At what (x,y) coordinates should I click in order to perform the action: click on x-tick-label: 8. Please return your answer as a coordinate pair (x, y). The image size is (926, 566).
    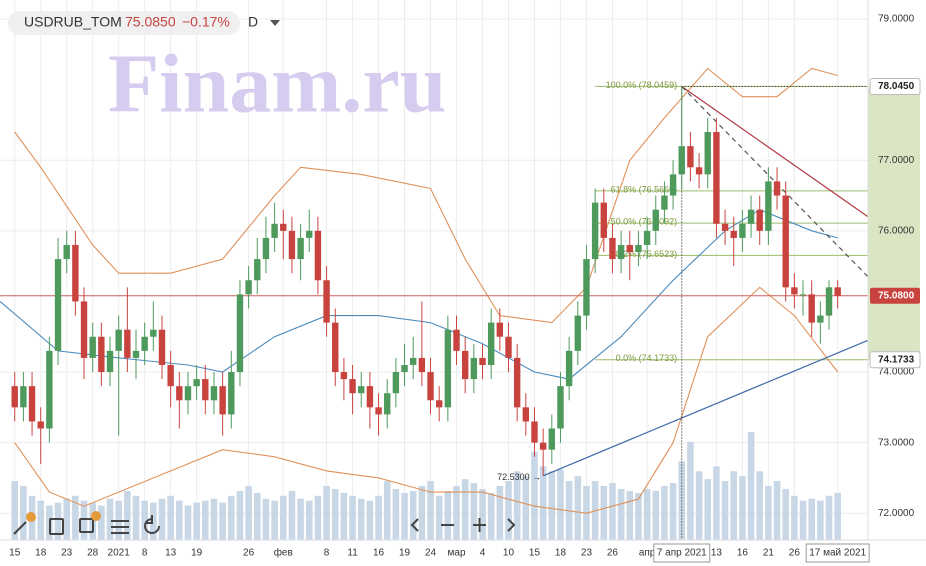
    Looking at the image, I should click on (145, 553).